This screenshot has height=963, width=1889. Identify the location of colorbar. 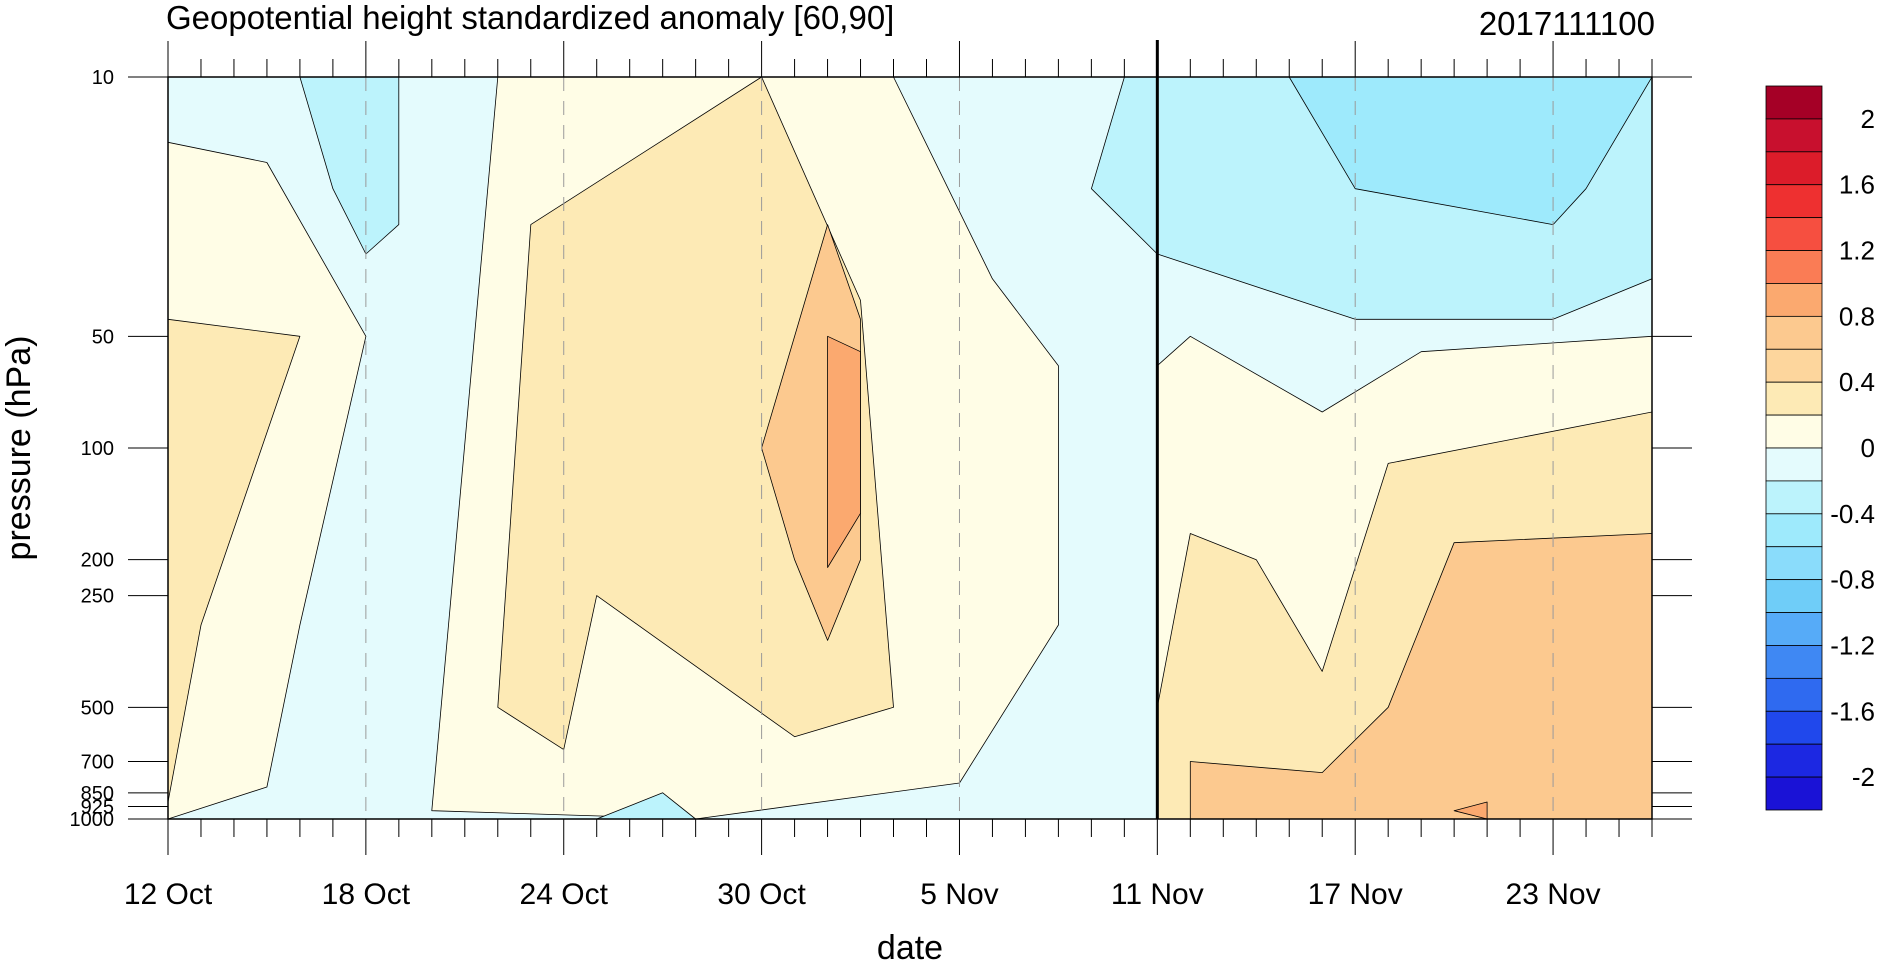
(1794, 448).